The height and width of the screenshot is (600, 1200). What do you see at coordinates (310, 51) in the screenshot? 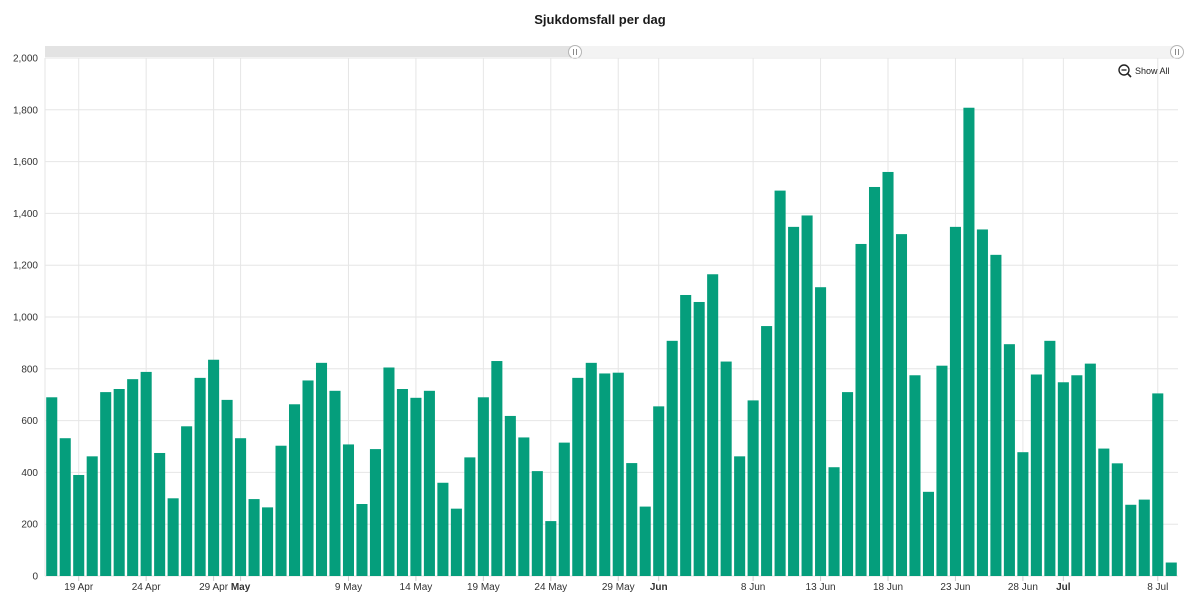
I see `scrollbar-selection` at bounding box center [310, 51].